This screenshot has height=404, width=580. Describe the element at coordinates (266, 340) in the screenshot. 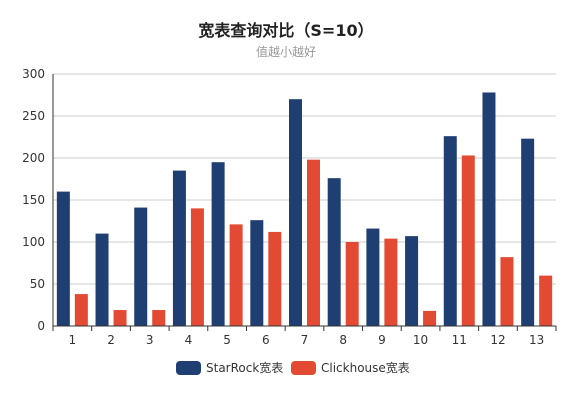

I see `x-tick-label: 6` at that location.